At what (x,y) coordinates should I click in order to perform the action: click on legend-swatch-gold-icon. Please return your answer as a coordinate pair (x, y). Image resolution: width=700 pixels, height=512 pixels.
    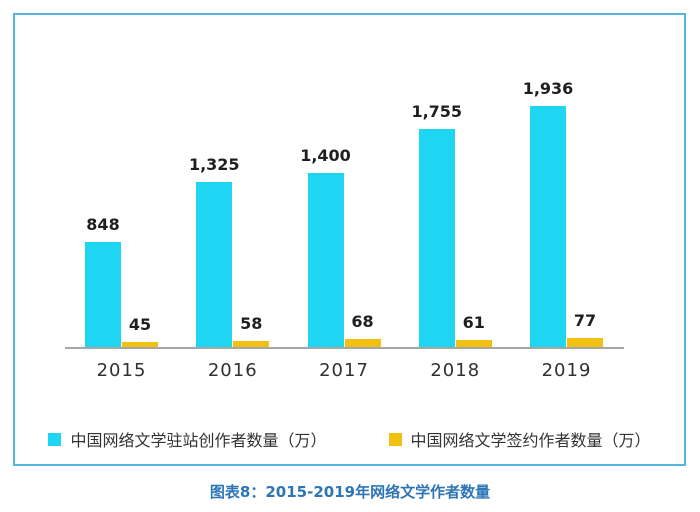
    Looking at the image, I should click on (395, 439).